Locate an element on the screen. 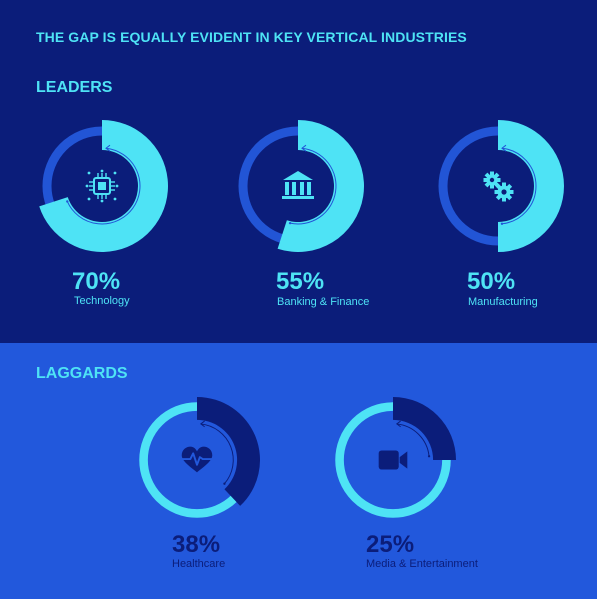 The width and height of the screenshot is (597, 599). gears-icon is located at coordinates (498, 186).